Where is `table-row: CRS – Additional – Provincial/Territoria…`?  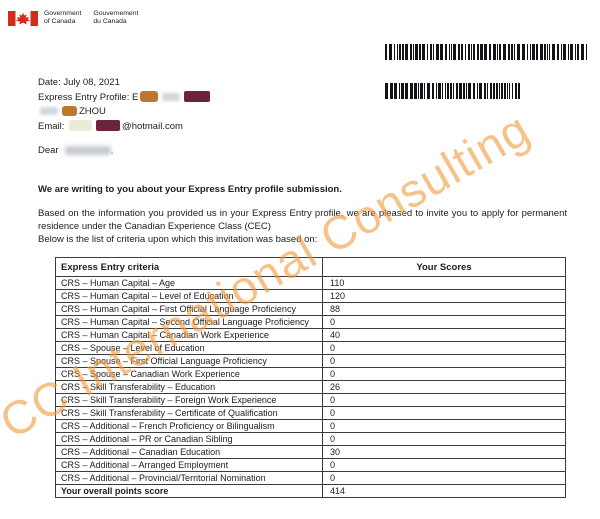 table-row: CRS – Additional – Provincial/Territoria… is located at coordinates (310, 478).